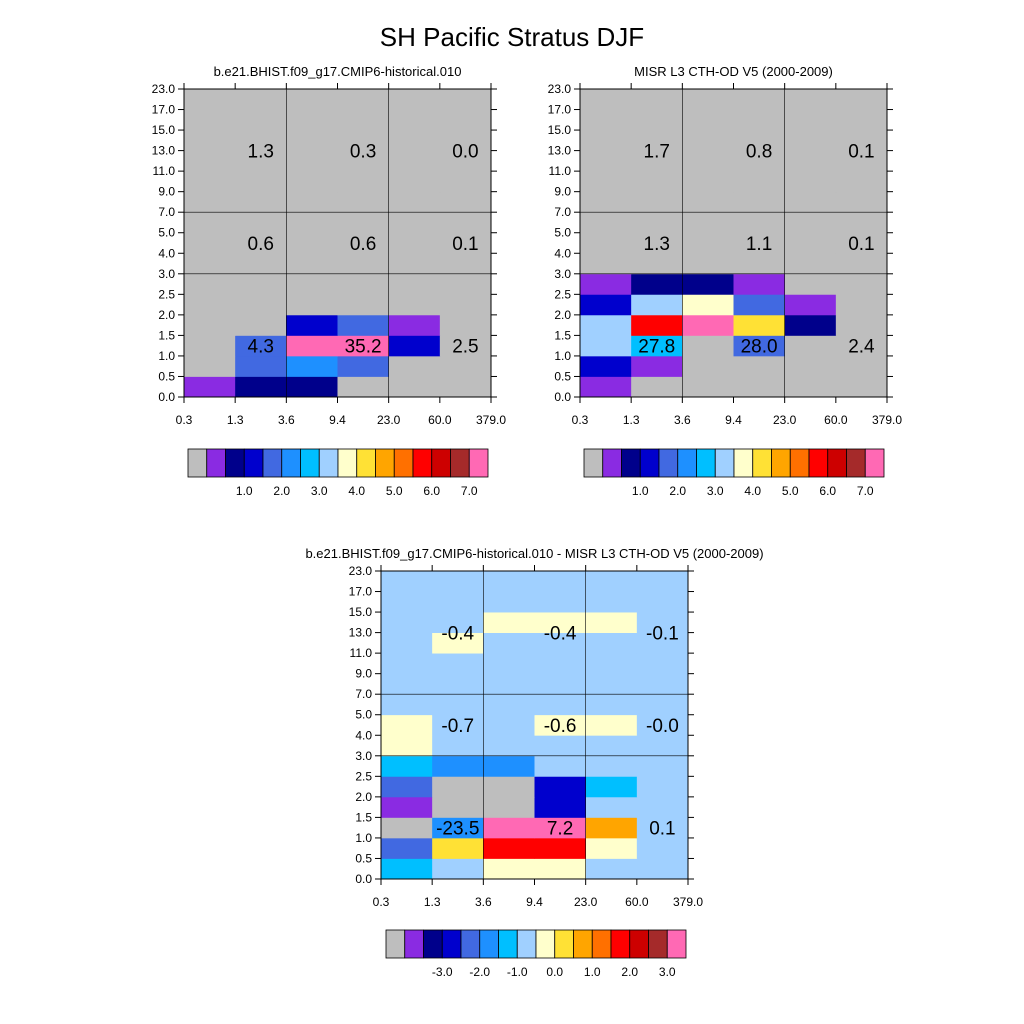 The width and height of the screenshot is (1024, 1024). What do you see at coordinates (166, 253) in the screenshot?
I see `y-tick-label: 4.0` at bounding box center [166, 253].